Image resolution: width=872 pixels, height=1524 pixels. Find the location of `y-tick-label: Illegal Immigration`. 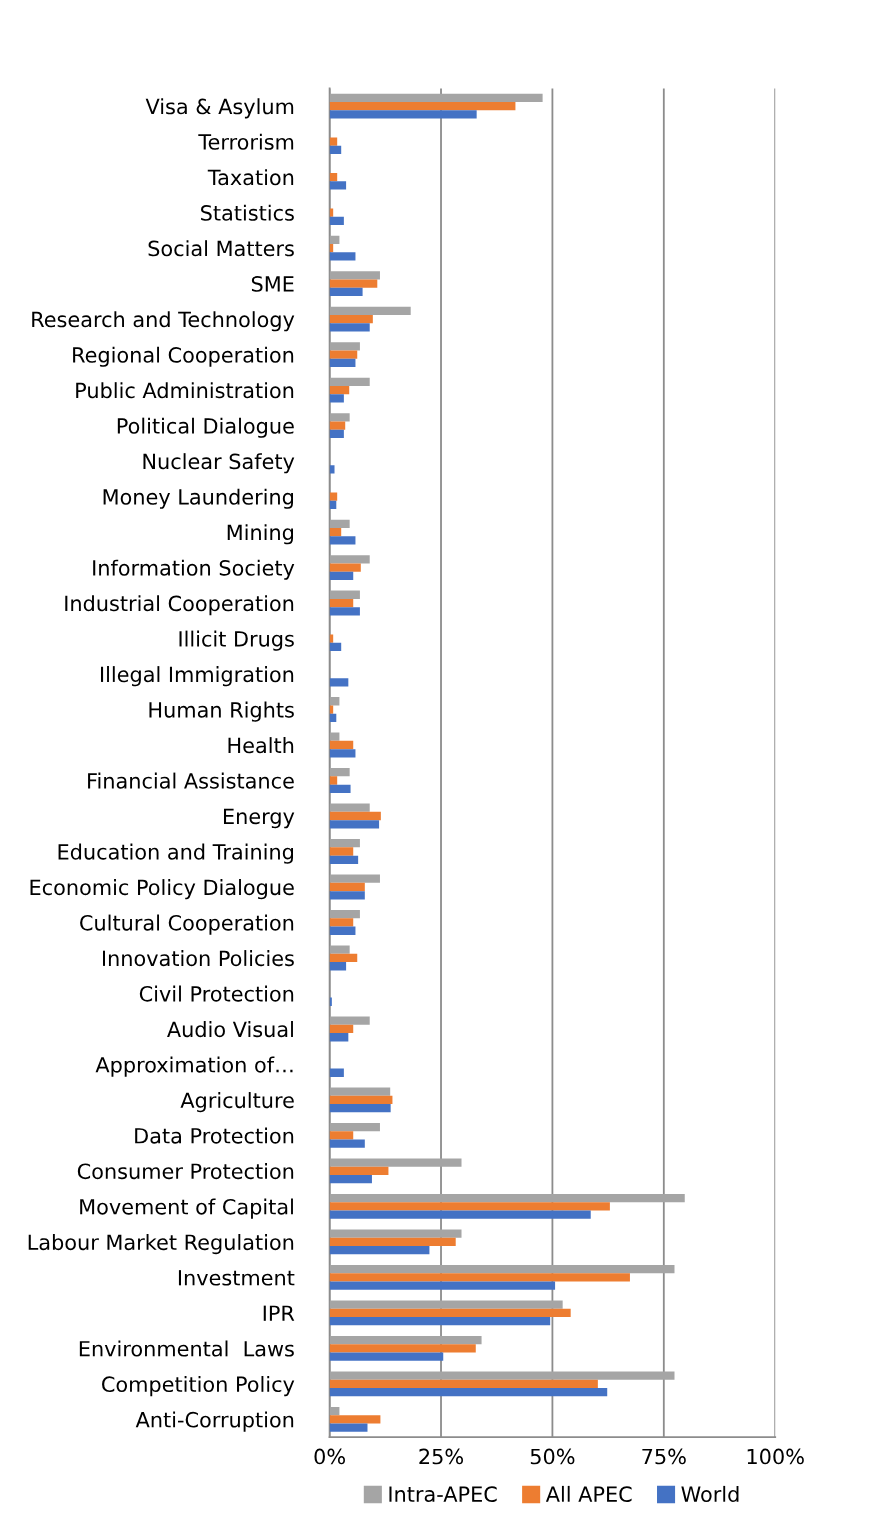

y-tick-label: Illegal Immigration is located at coordinates (197, 676).